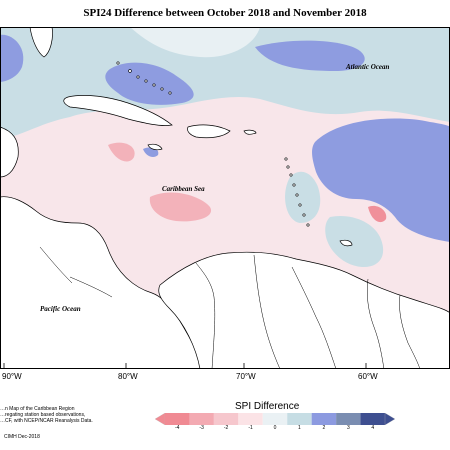 The height and width of the screenshot is (450, 450). Describe the element at coordinates (46, 421) in the screenshot. I see `source-note-line3: …CF, with NCEP/NCAR Reanalysis Data.` at that location.